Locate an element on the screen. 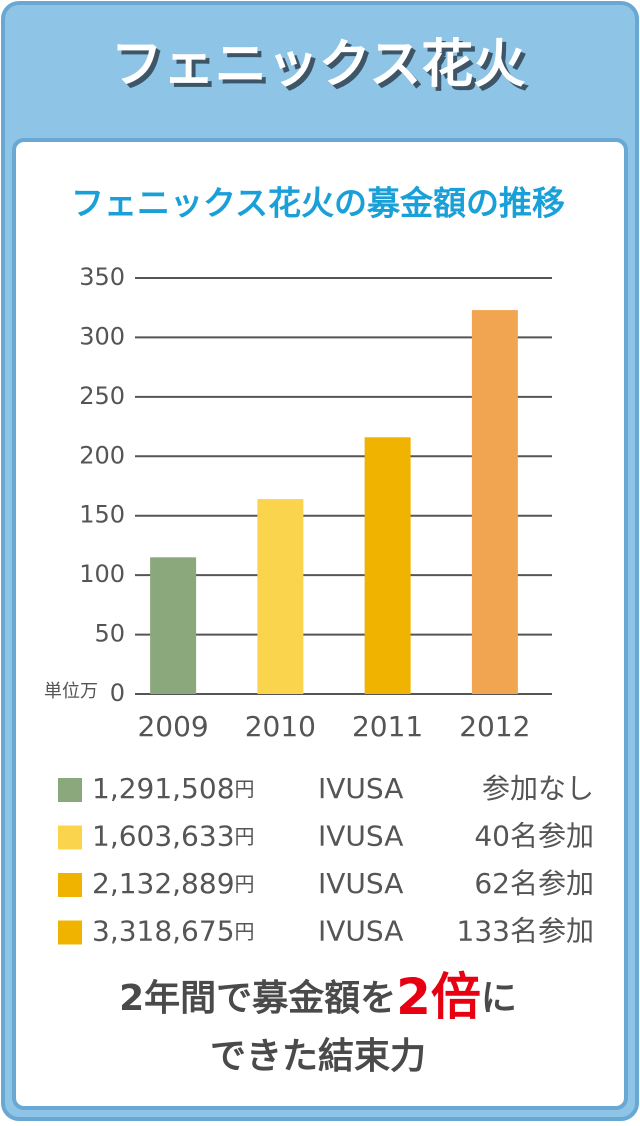  legend-row: 1,291,508円 IVUSA 参加なし is located at coordinates (343, 788).